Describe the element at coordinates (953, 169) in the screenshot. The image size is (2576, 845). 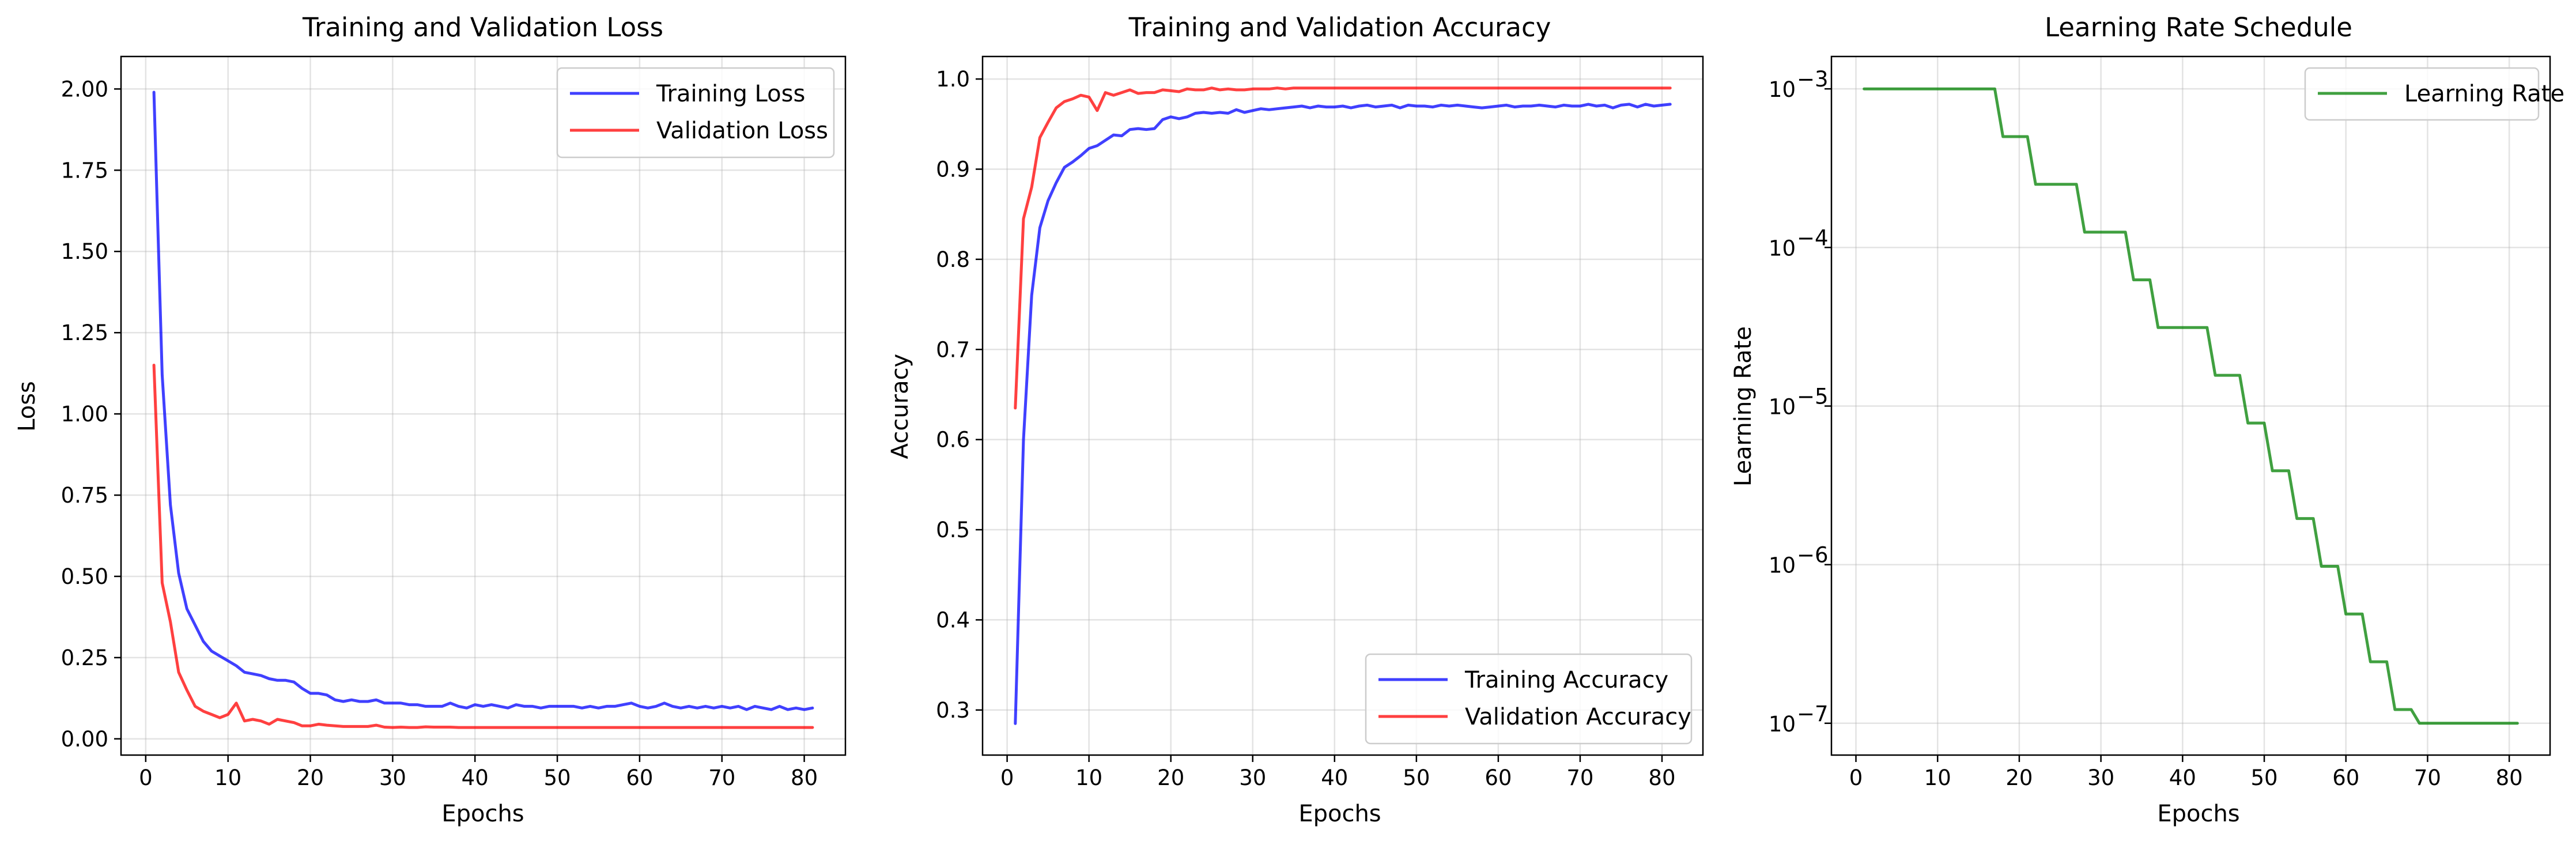
I see `accuracy-chart-ytick-label-6: 0.9` at that location.